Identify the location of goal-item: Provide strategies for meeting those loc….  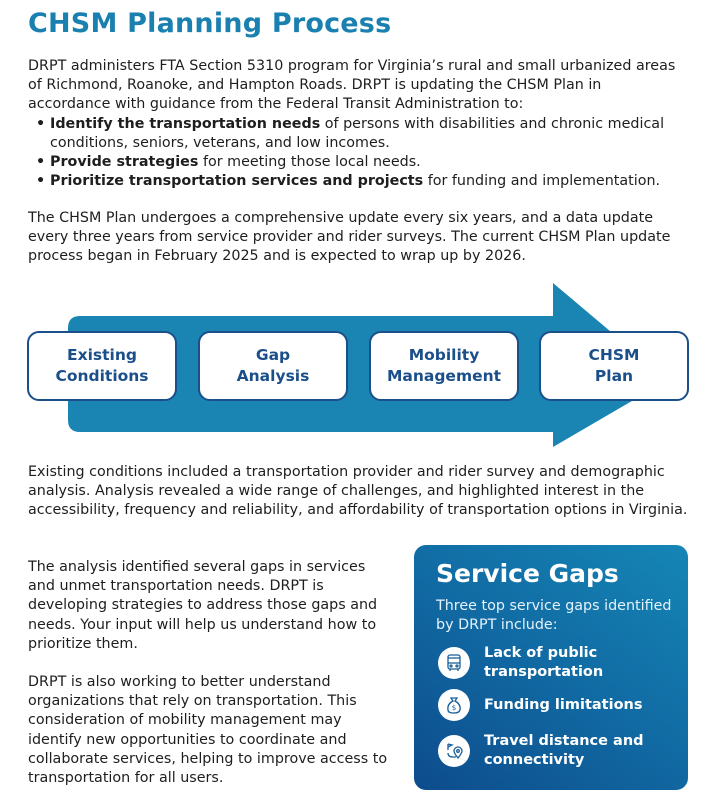
(362, 162).